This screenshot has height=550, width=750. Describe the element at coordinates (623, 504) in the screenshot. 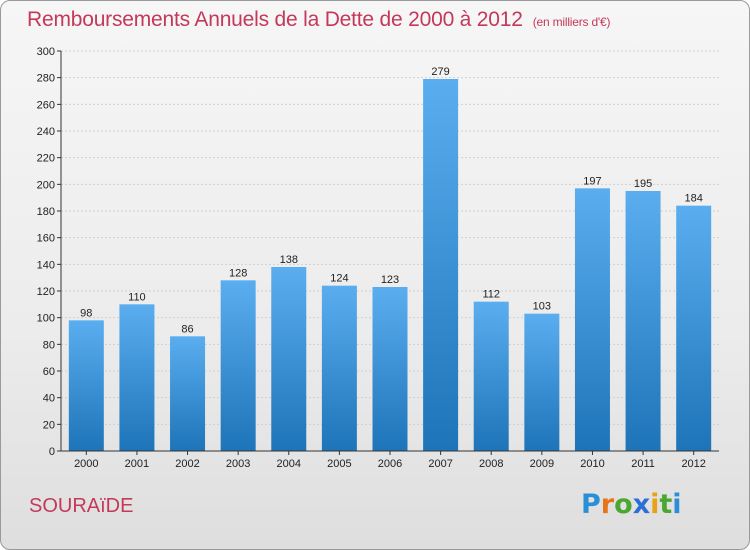

I see `logo-letter: o` at that location.